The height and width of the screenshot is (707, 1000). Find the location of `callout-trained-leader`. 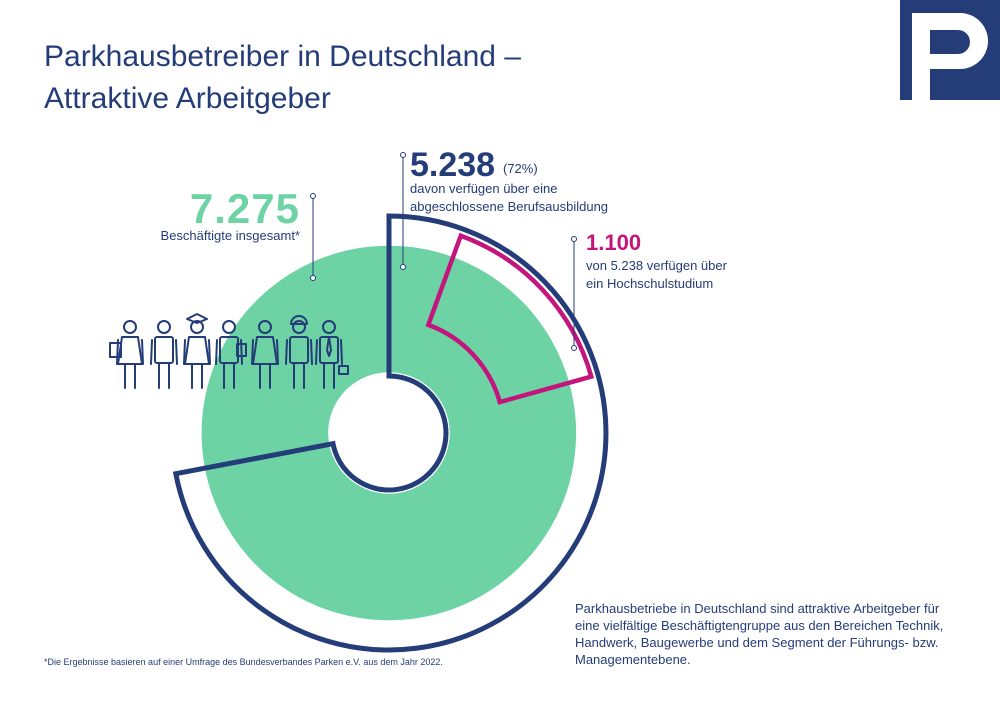

callout-trained-leader is located at coordinates (403, 211).